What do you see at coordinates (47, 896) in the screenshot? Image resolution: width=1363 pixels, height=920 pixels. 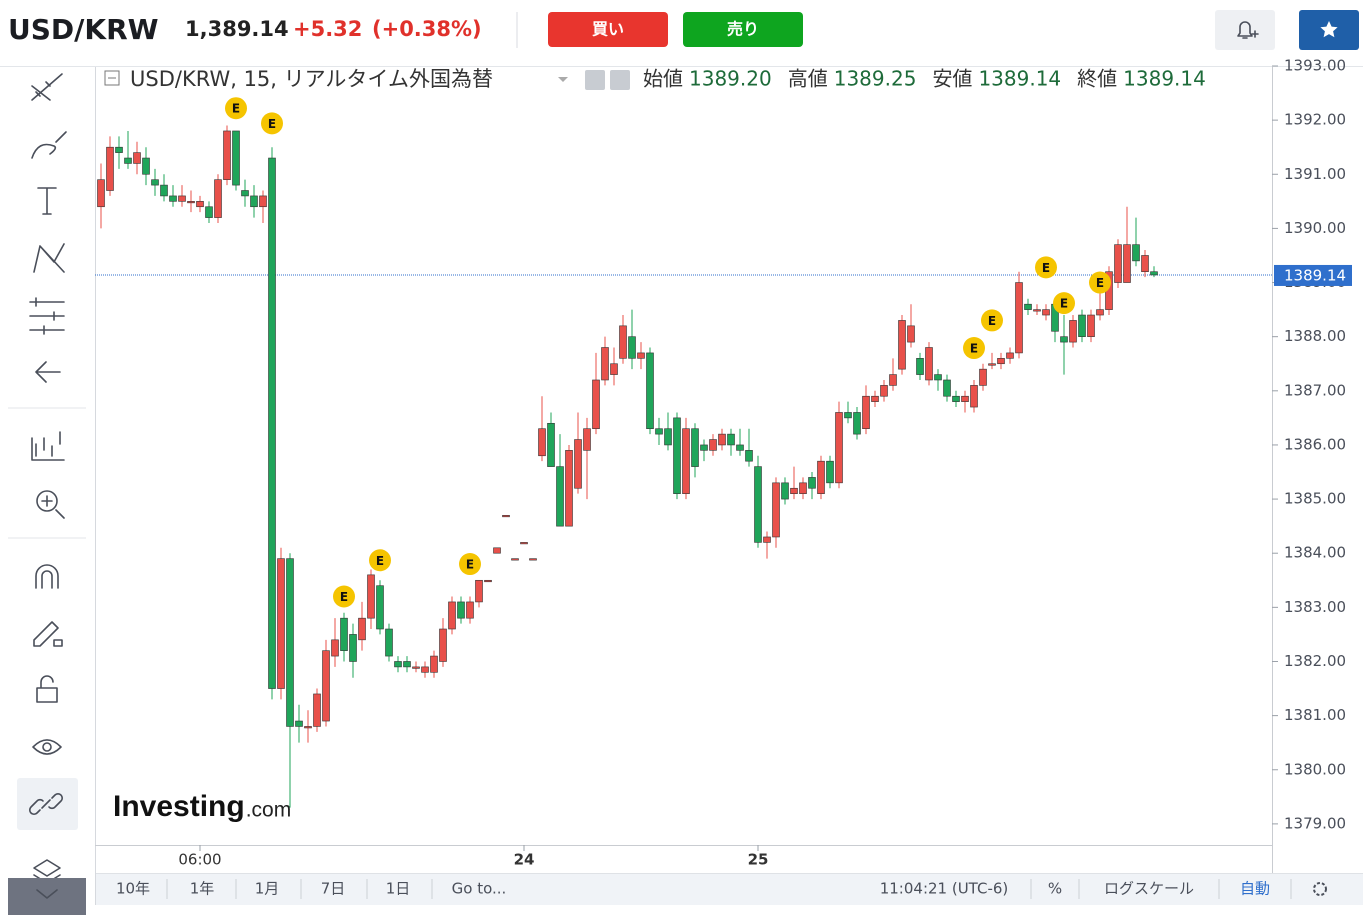 I see `toolbar-toggle` at bounding box center [47, 896].